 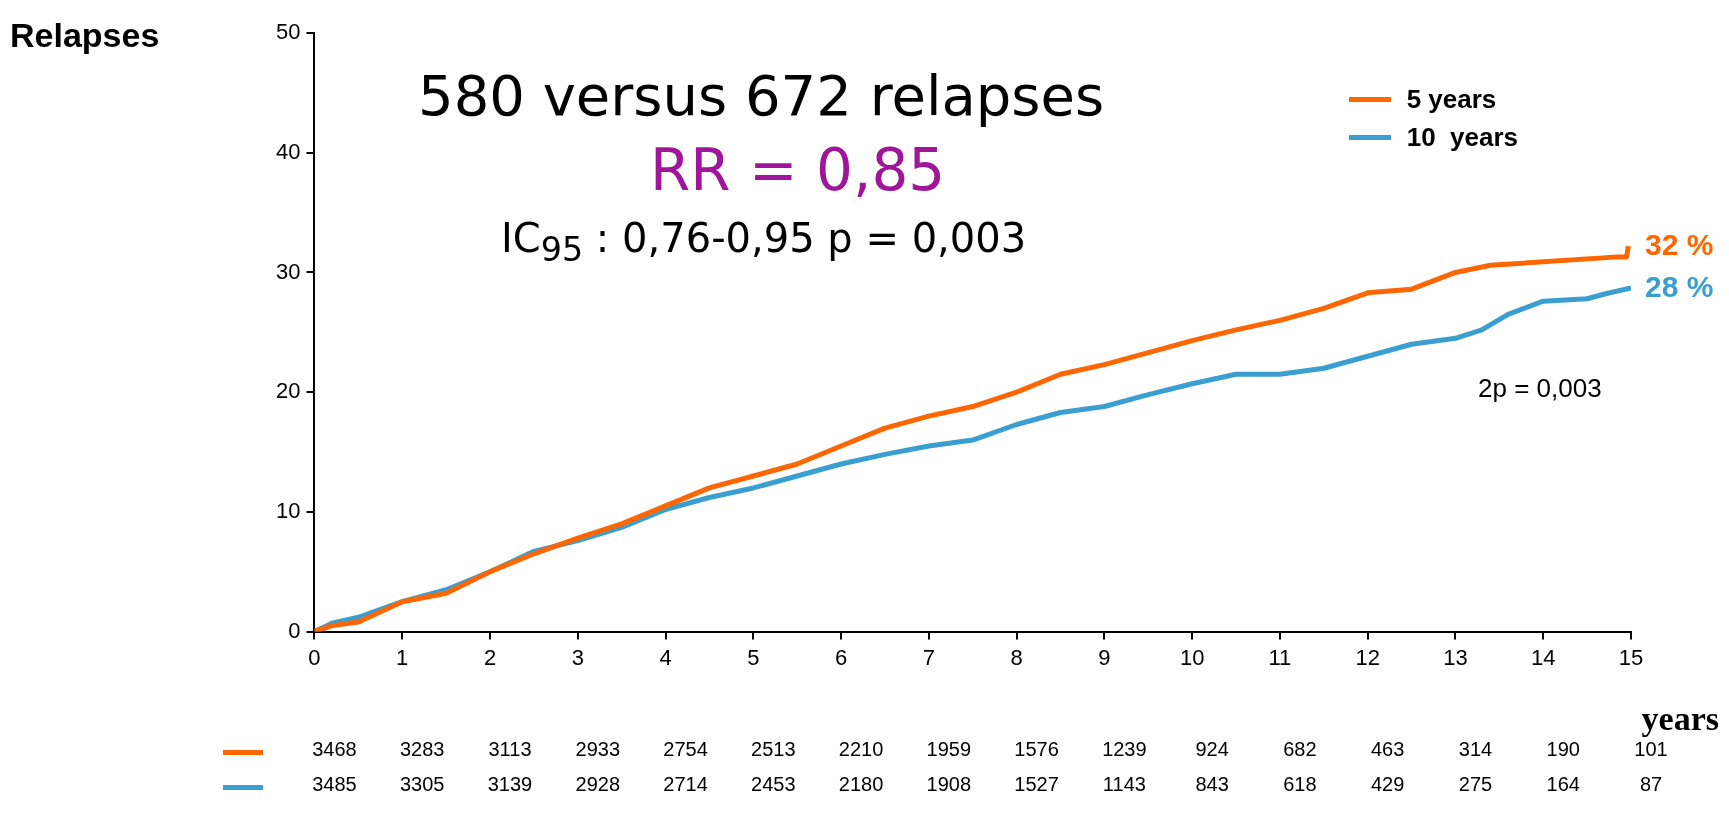 I want to click on annotation: 32 %, so click(x=1679, y=245).